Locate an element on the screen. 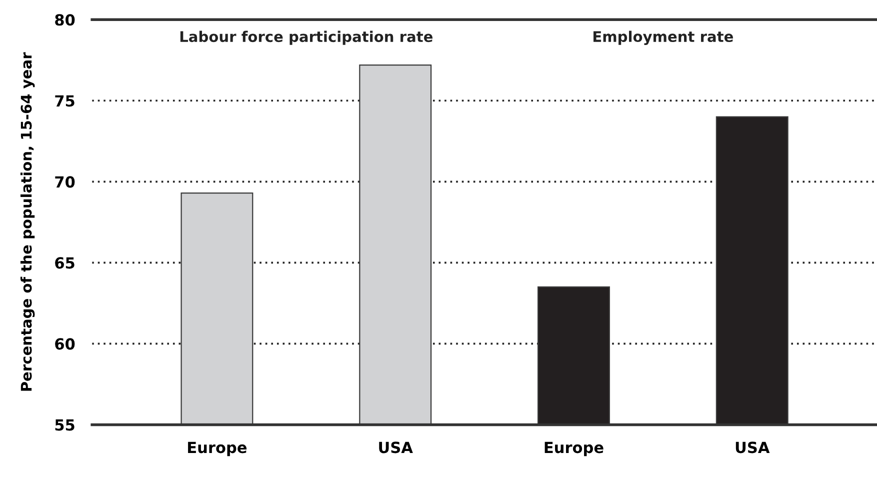 Image resolution: width=877 pixels, height=491 pixels. y-tick-label: 80 is located at coordinates (65, 20).